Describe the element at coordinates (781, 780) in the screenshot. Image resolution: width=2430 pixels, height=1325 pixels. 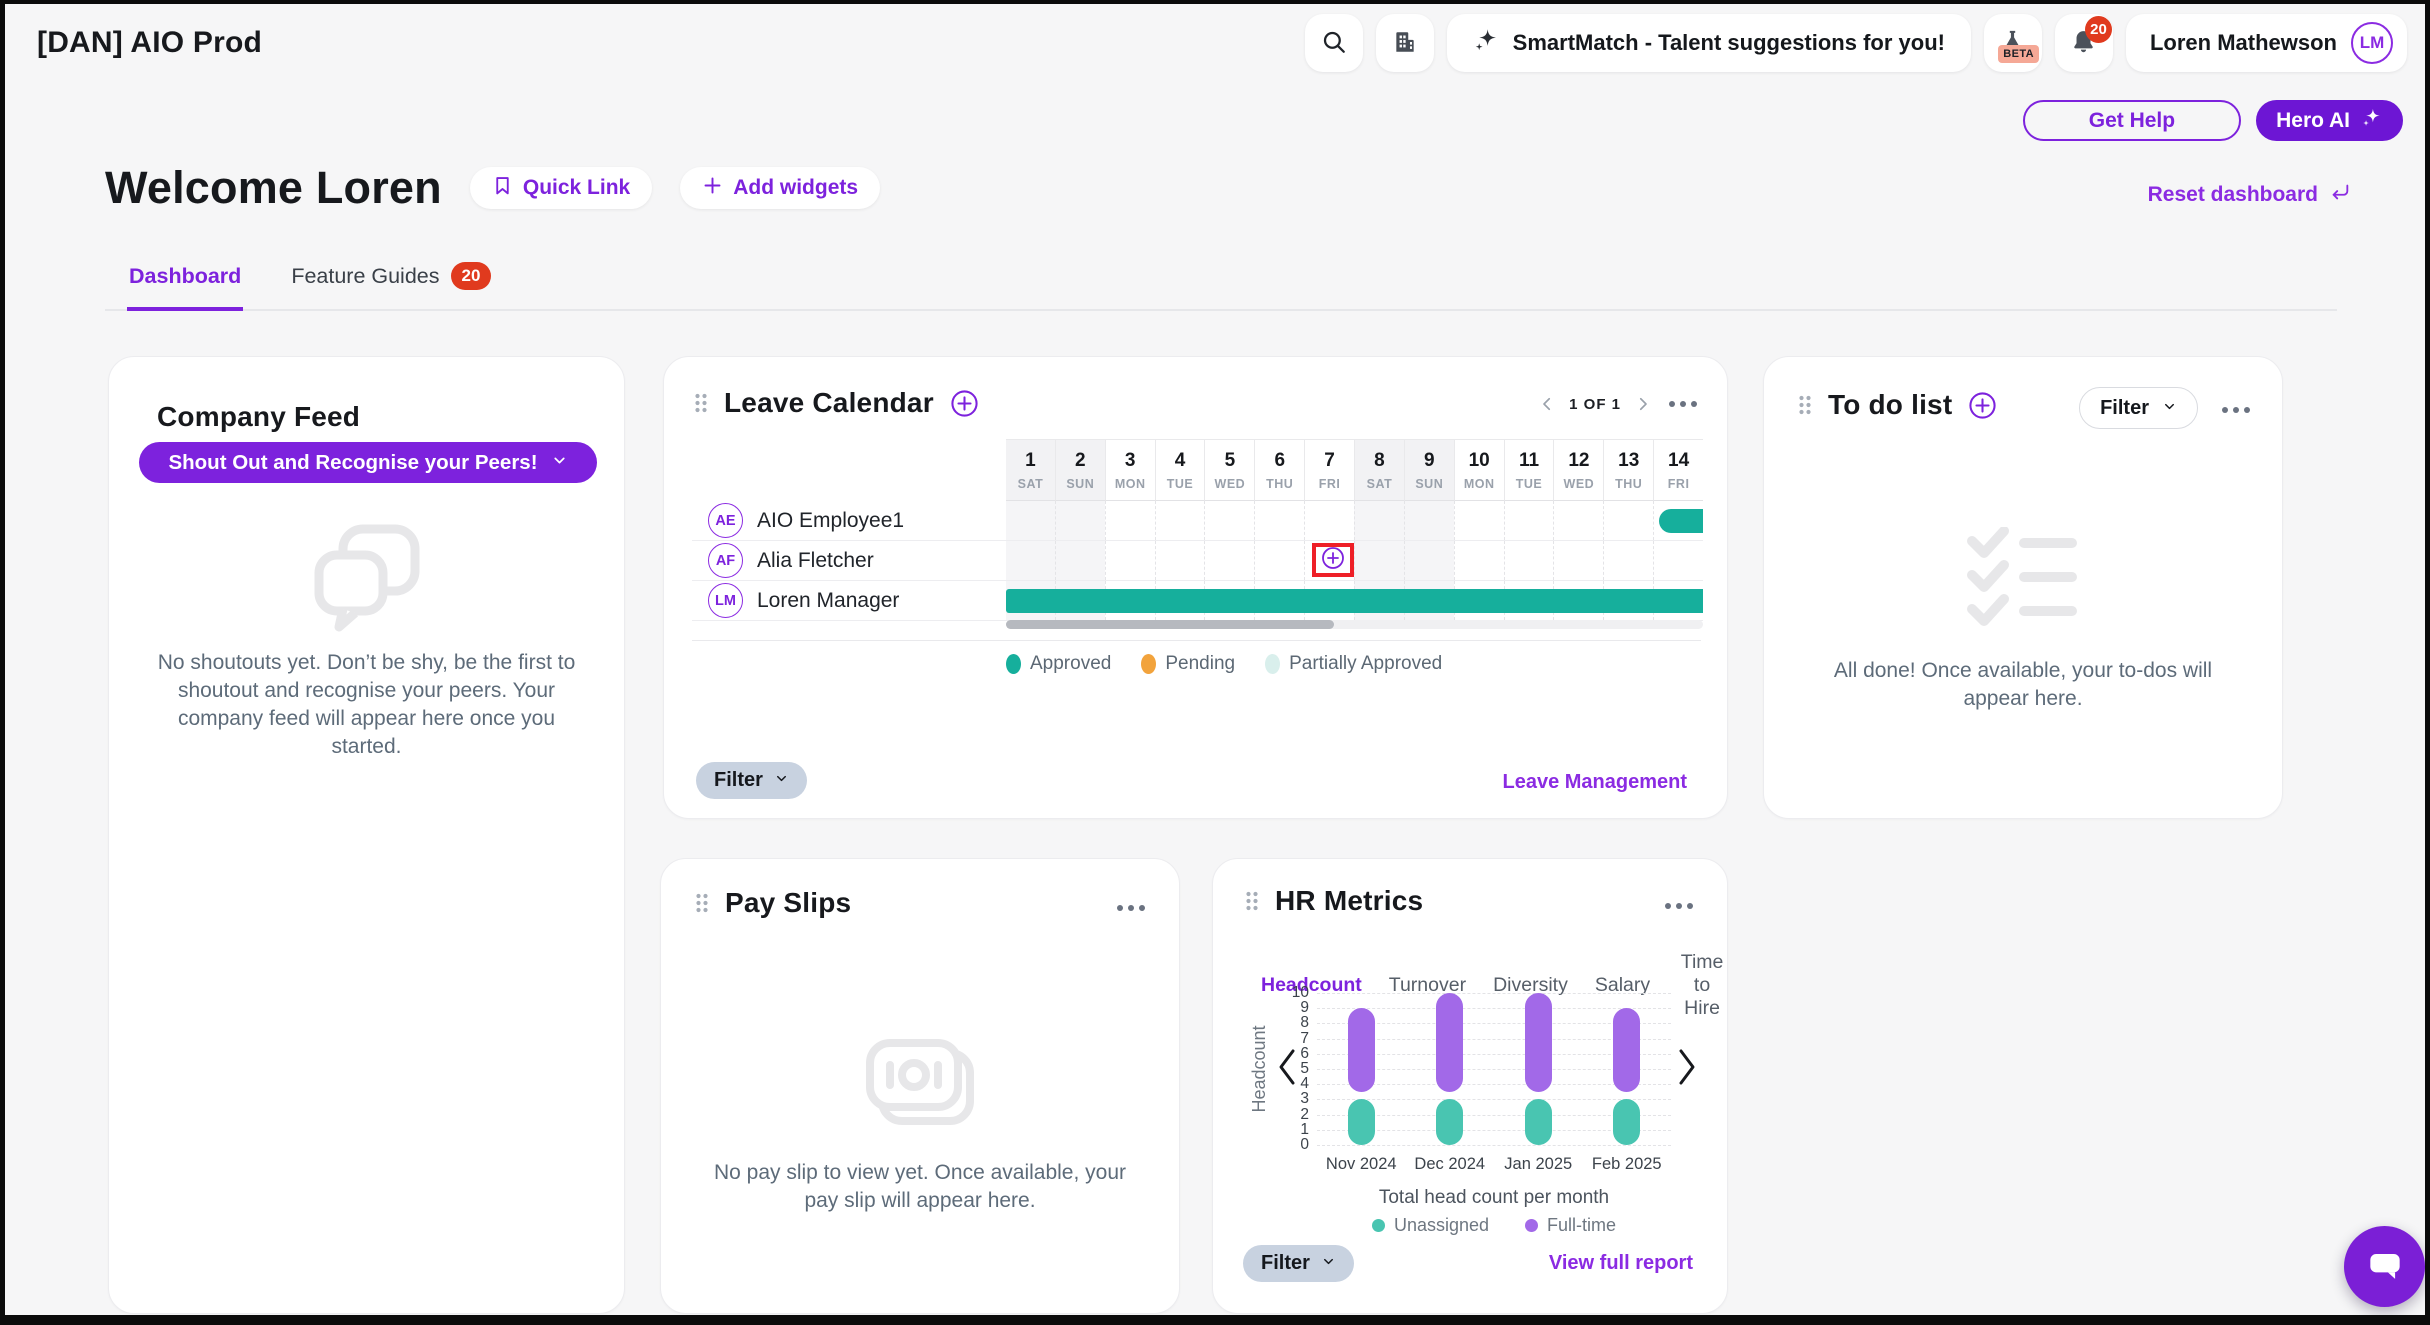
I see `chevron-down-icon` at that location.